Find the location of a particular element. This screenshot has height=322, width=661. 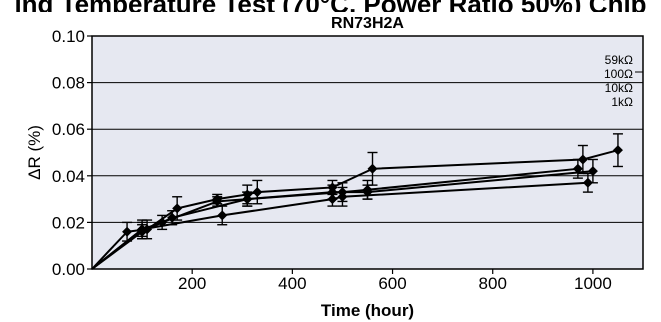

legend-label: 59kΩ is located at coordinates (619, 60).